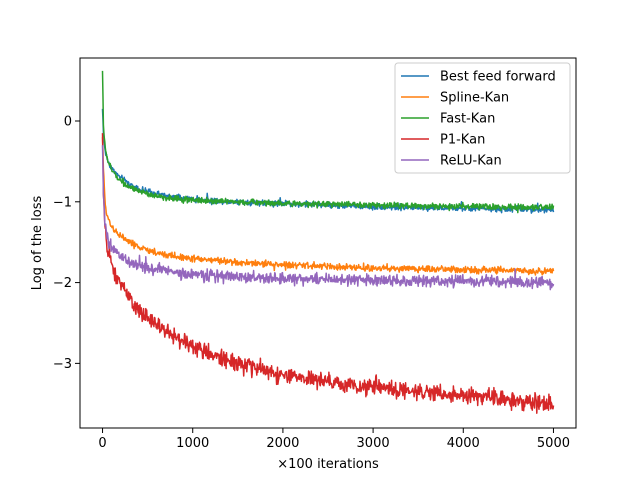 The height and width of the screenshot is (480, 640). I want to click on y-tick-label: −2, so click(62, 283).